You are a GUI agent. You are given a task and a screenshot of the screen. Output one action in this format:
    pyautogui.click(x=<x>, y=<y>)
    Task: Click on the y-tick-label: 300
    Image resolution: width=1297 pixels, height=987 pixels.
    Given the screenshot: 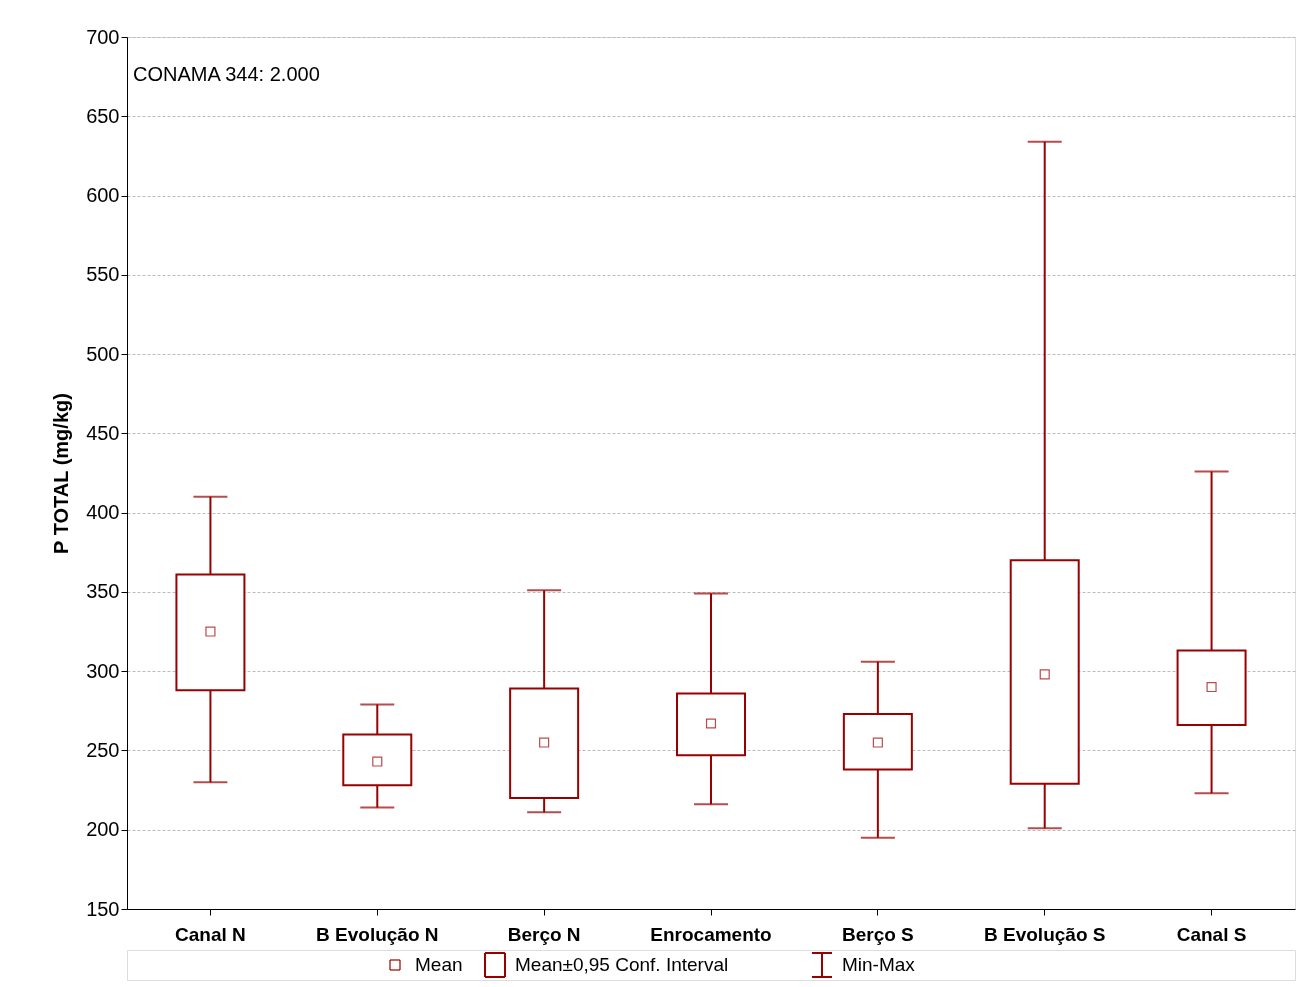 What is the action you would take?
    pyautogui.click(x=103, y=670)
    